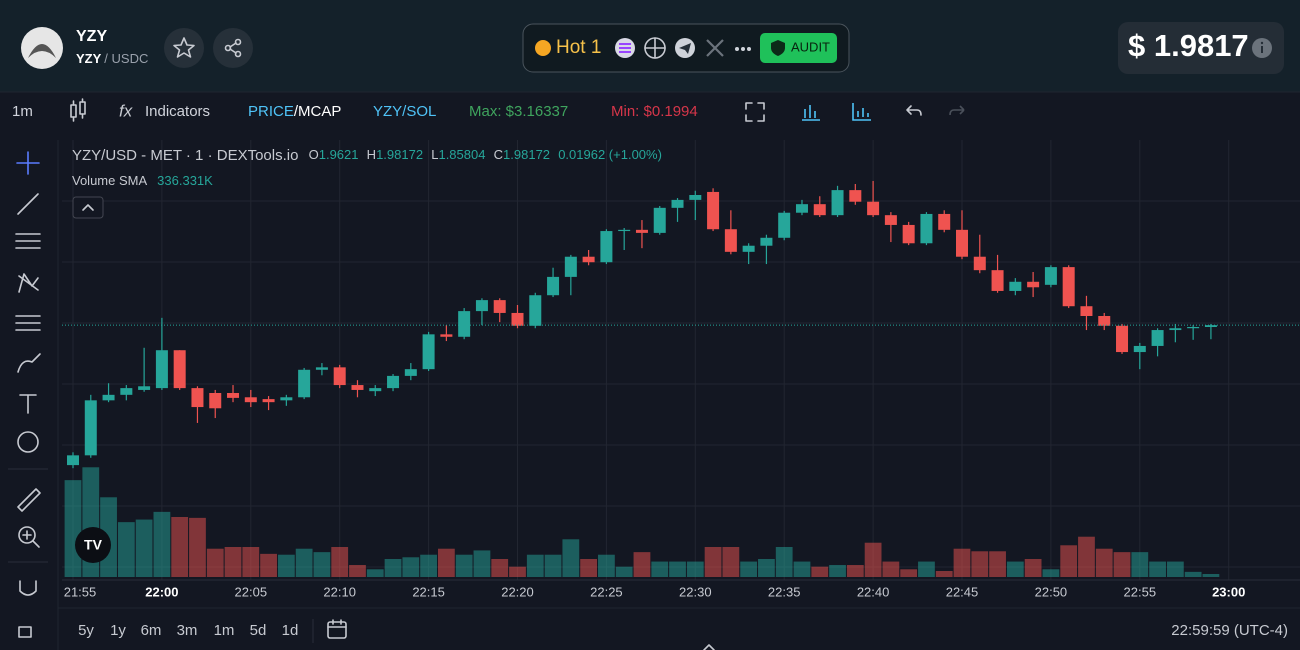  Describe the element at coordinates (578, 47) in the screenshot. I see `hot-rank: Hot 1` at that location.